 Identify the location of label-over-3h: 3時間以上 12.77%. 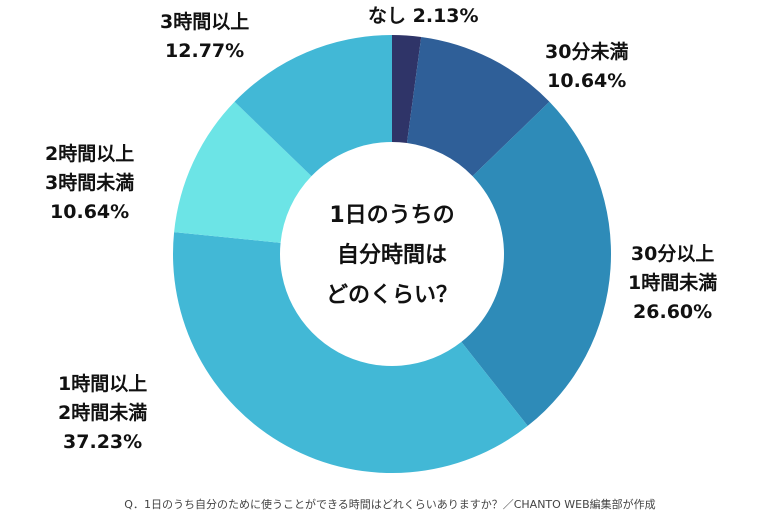
(205, 36).